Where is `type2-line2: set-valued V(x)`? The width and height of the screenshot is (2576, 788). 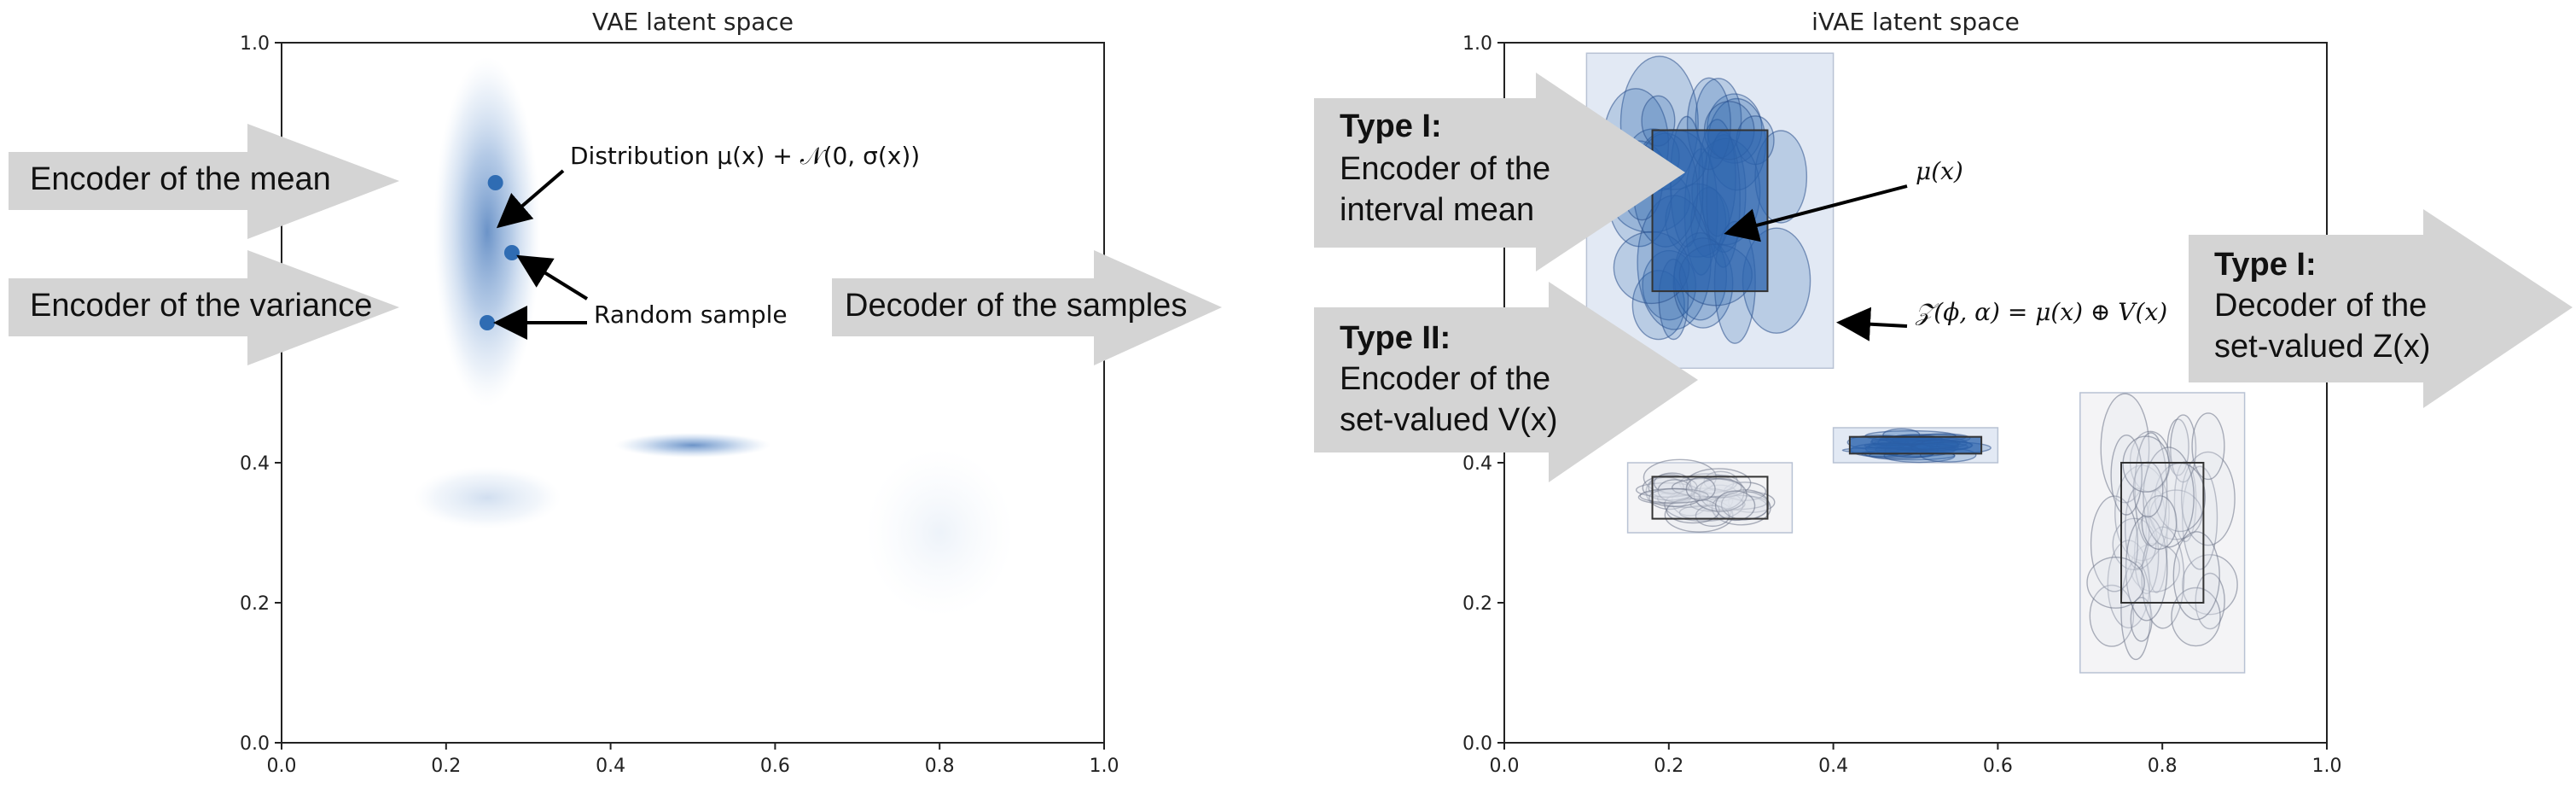 type2-line2: set-valued V(x) is located at coordinates (1449, 420).